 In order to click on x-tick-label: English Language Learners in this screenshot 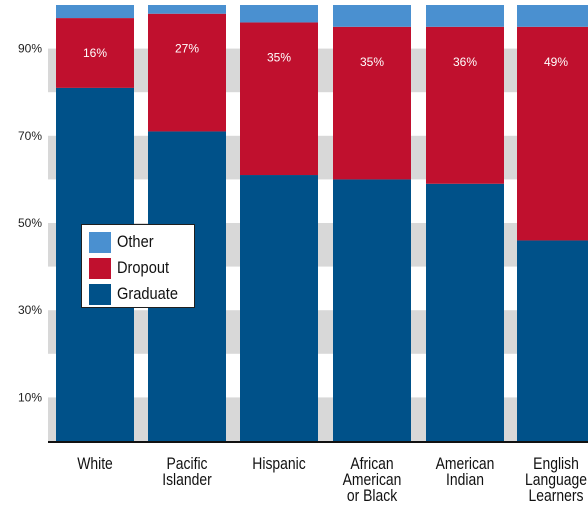, I will do `click(556, 480)`.